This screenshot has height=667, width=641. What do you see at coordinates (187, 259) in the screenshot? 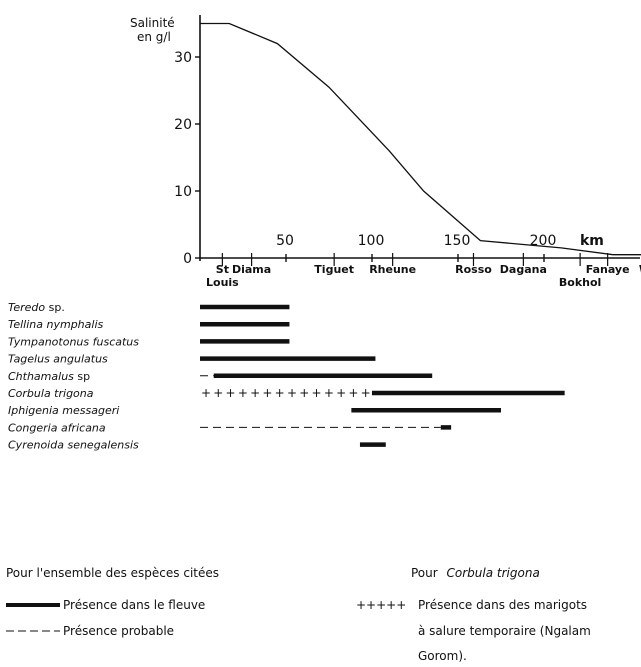
I see `y-tick-label: 0` at bounding box center [187, 259].